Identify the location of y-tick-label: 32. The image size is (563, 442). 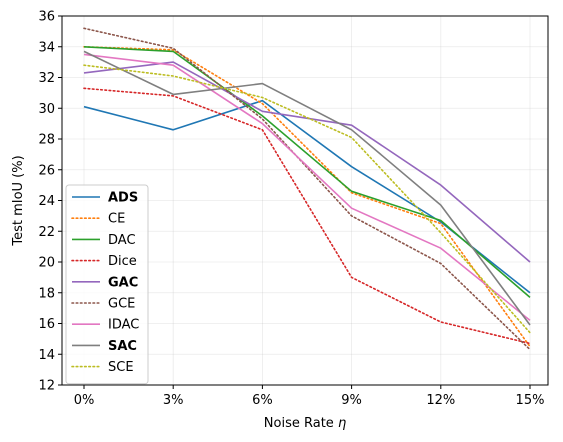
(46, 78).